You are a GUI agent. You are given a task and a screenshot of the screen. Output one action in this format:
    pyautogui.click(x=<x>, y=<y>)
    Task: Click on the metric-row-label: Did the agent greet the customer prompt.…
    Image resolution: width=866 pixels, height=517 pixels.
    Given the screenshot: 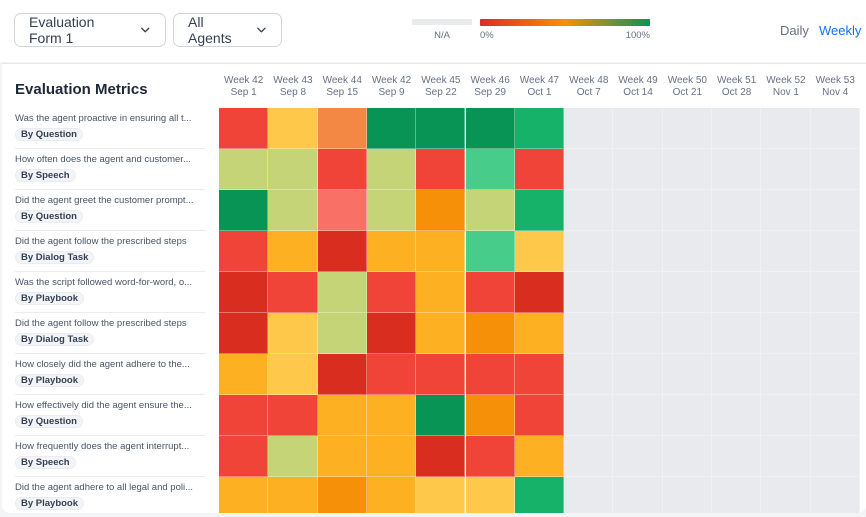 What is the action you would take?
    pyautogui.click(x=110, y=210)
    